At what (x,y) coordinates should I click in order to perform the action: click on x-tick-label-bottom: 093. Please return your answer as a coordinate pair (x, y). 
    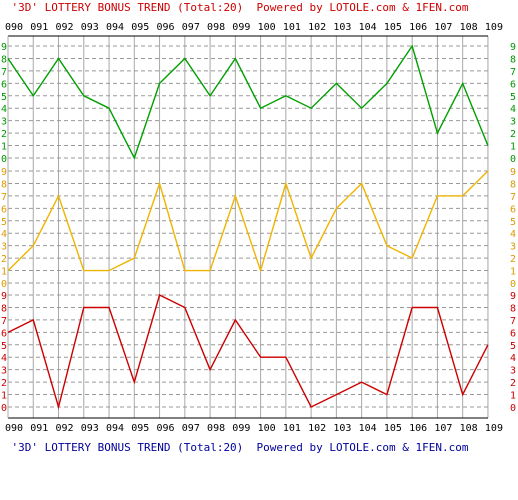
    Looking at the image, I should click on (90, 428).